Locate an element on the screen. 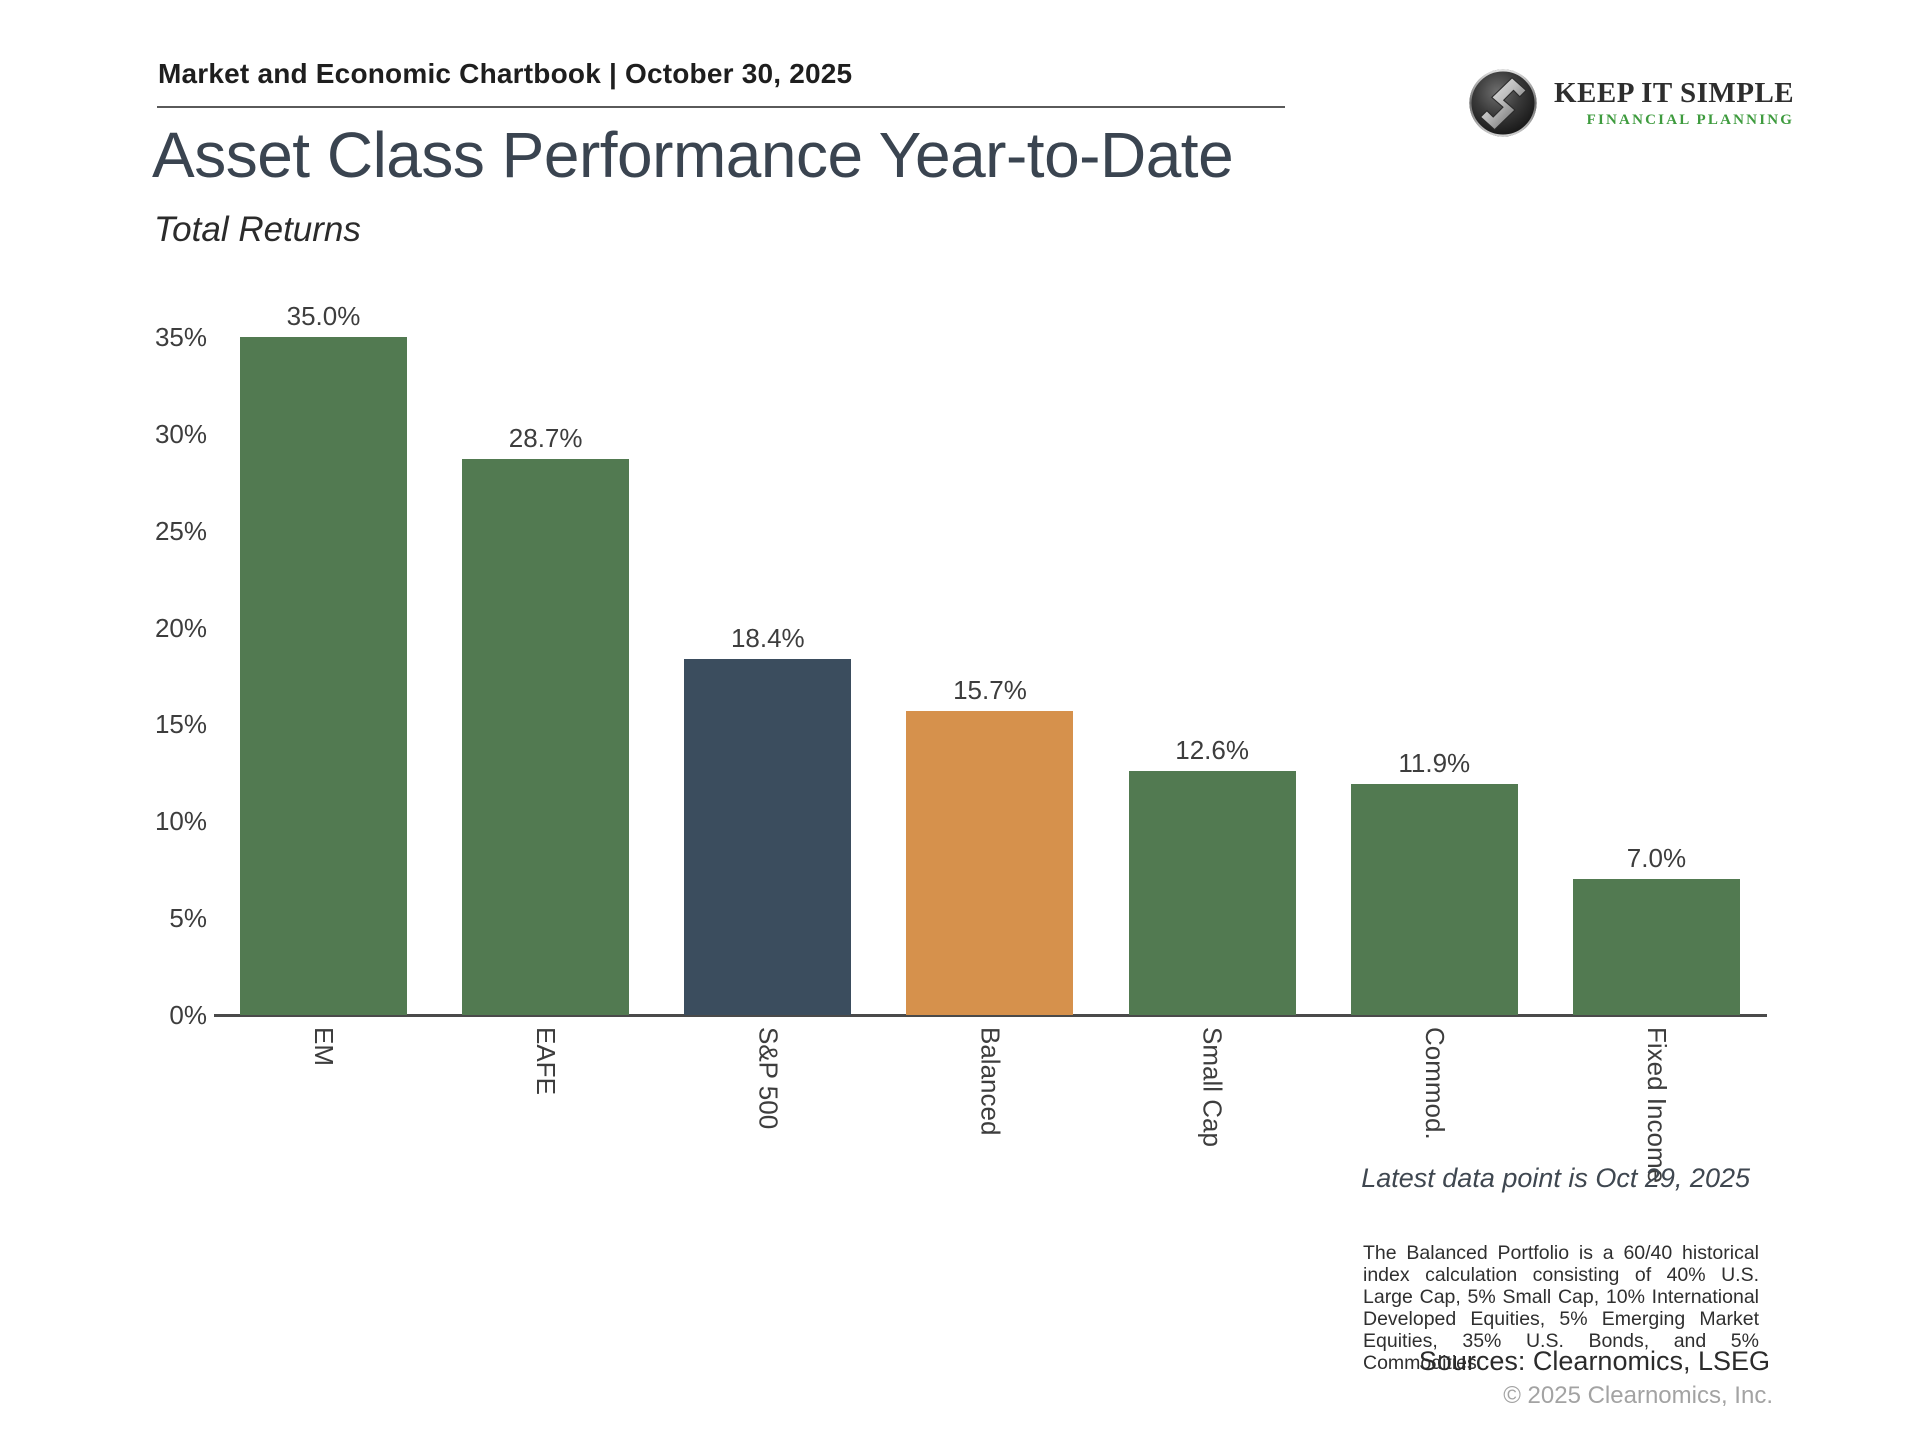  company-logo: KEEP IT SIMPLE FINANCIAL PLANNING is located at coordinates (1631, 103).